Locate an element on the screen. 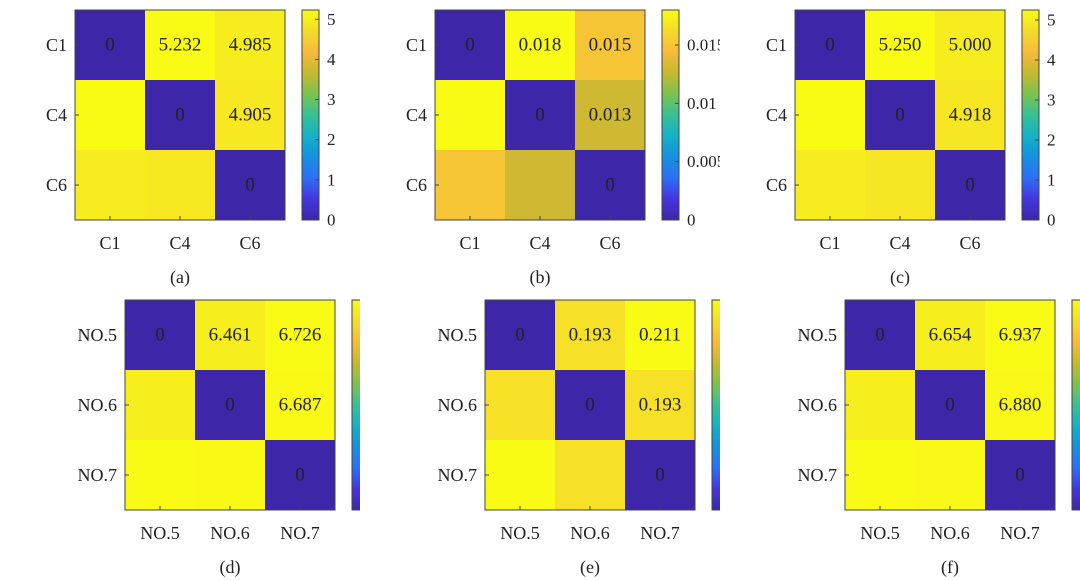 The height and width of the screenshot is (580, 1080). colorbar-a is located at coordinates (310, 115).